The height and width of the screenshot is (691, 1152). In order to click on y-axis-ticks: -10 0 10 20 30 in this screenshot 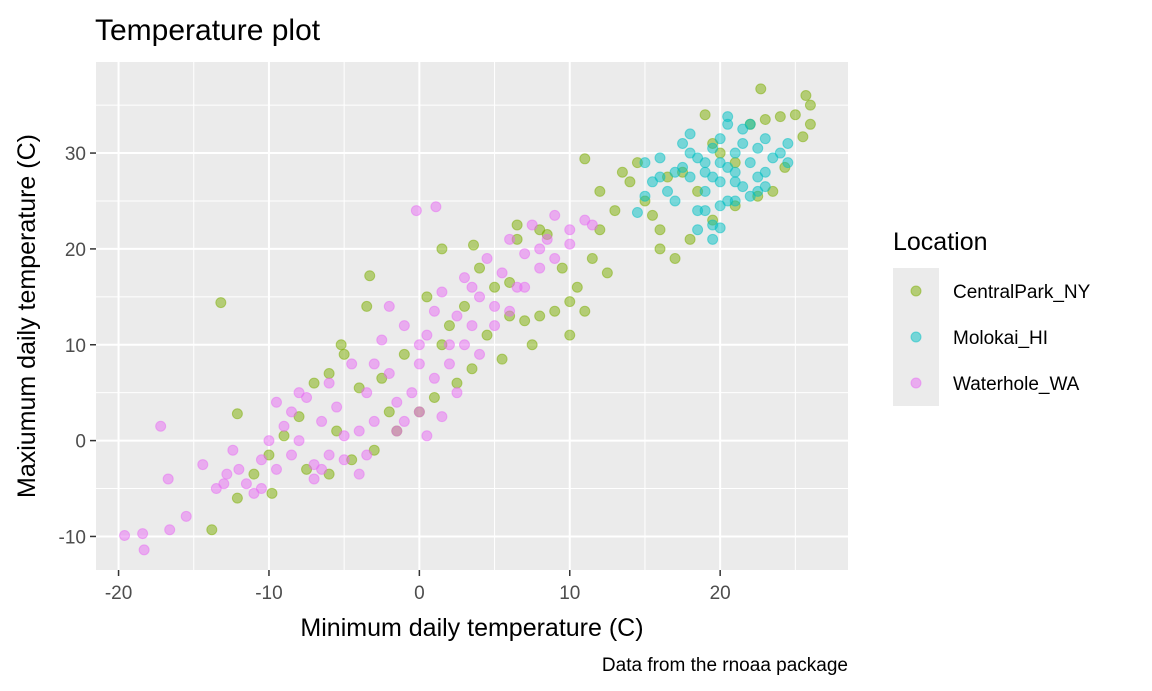, I will do `click(77, 346)`.